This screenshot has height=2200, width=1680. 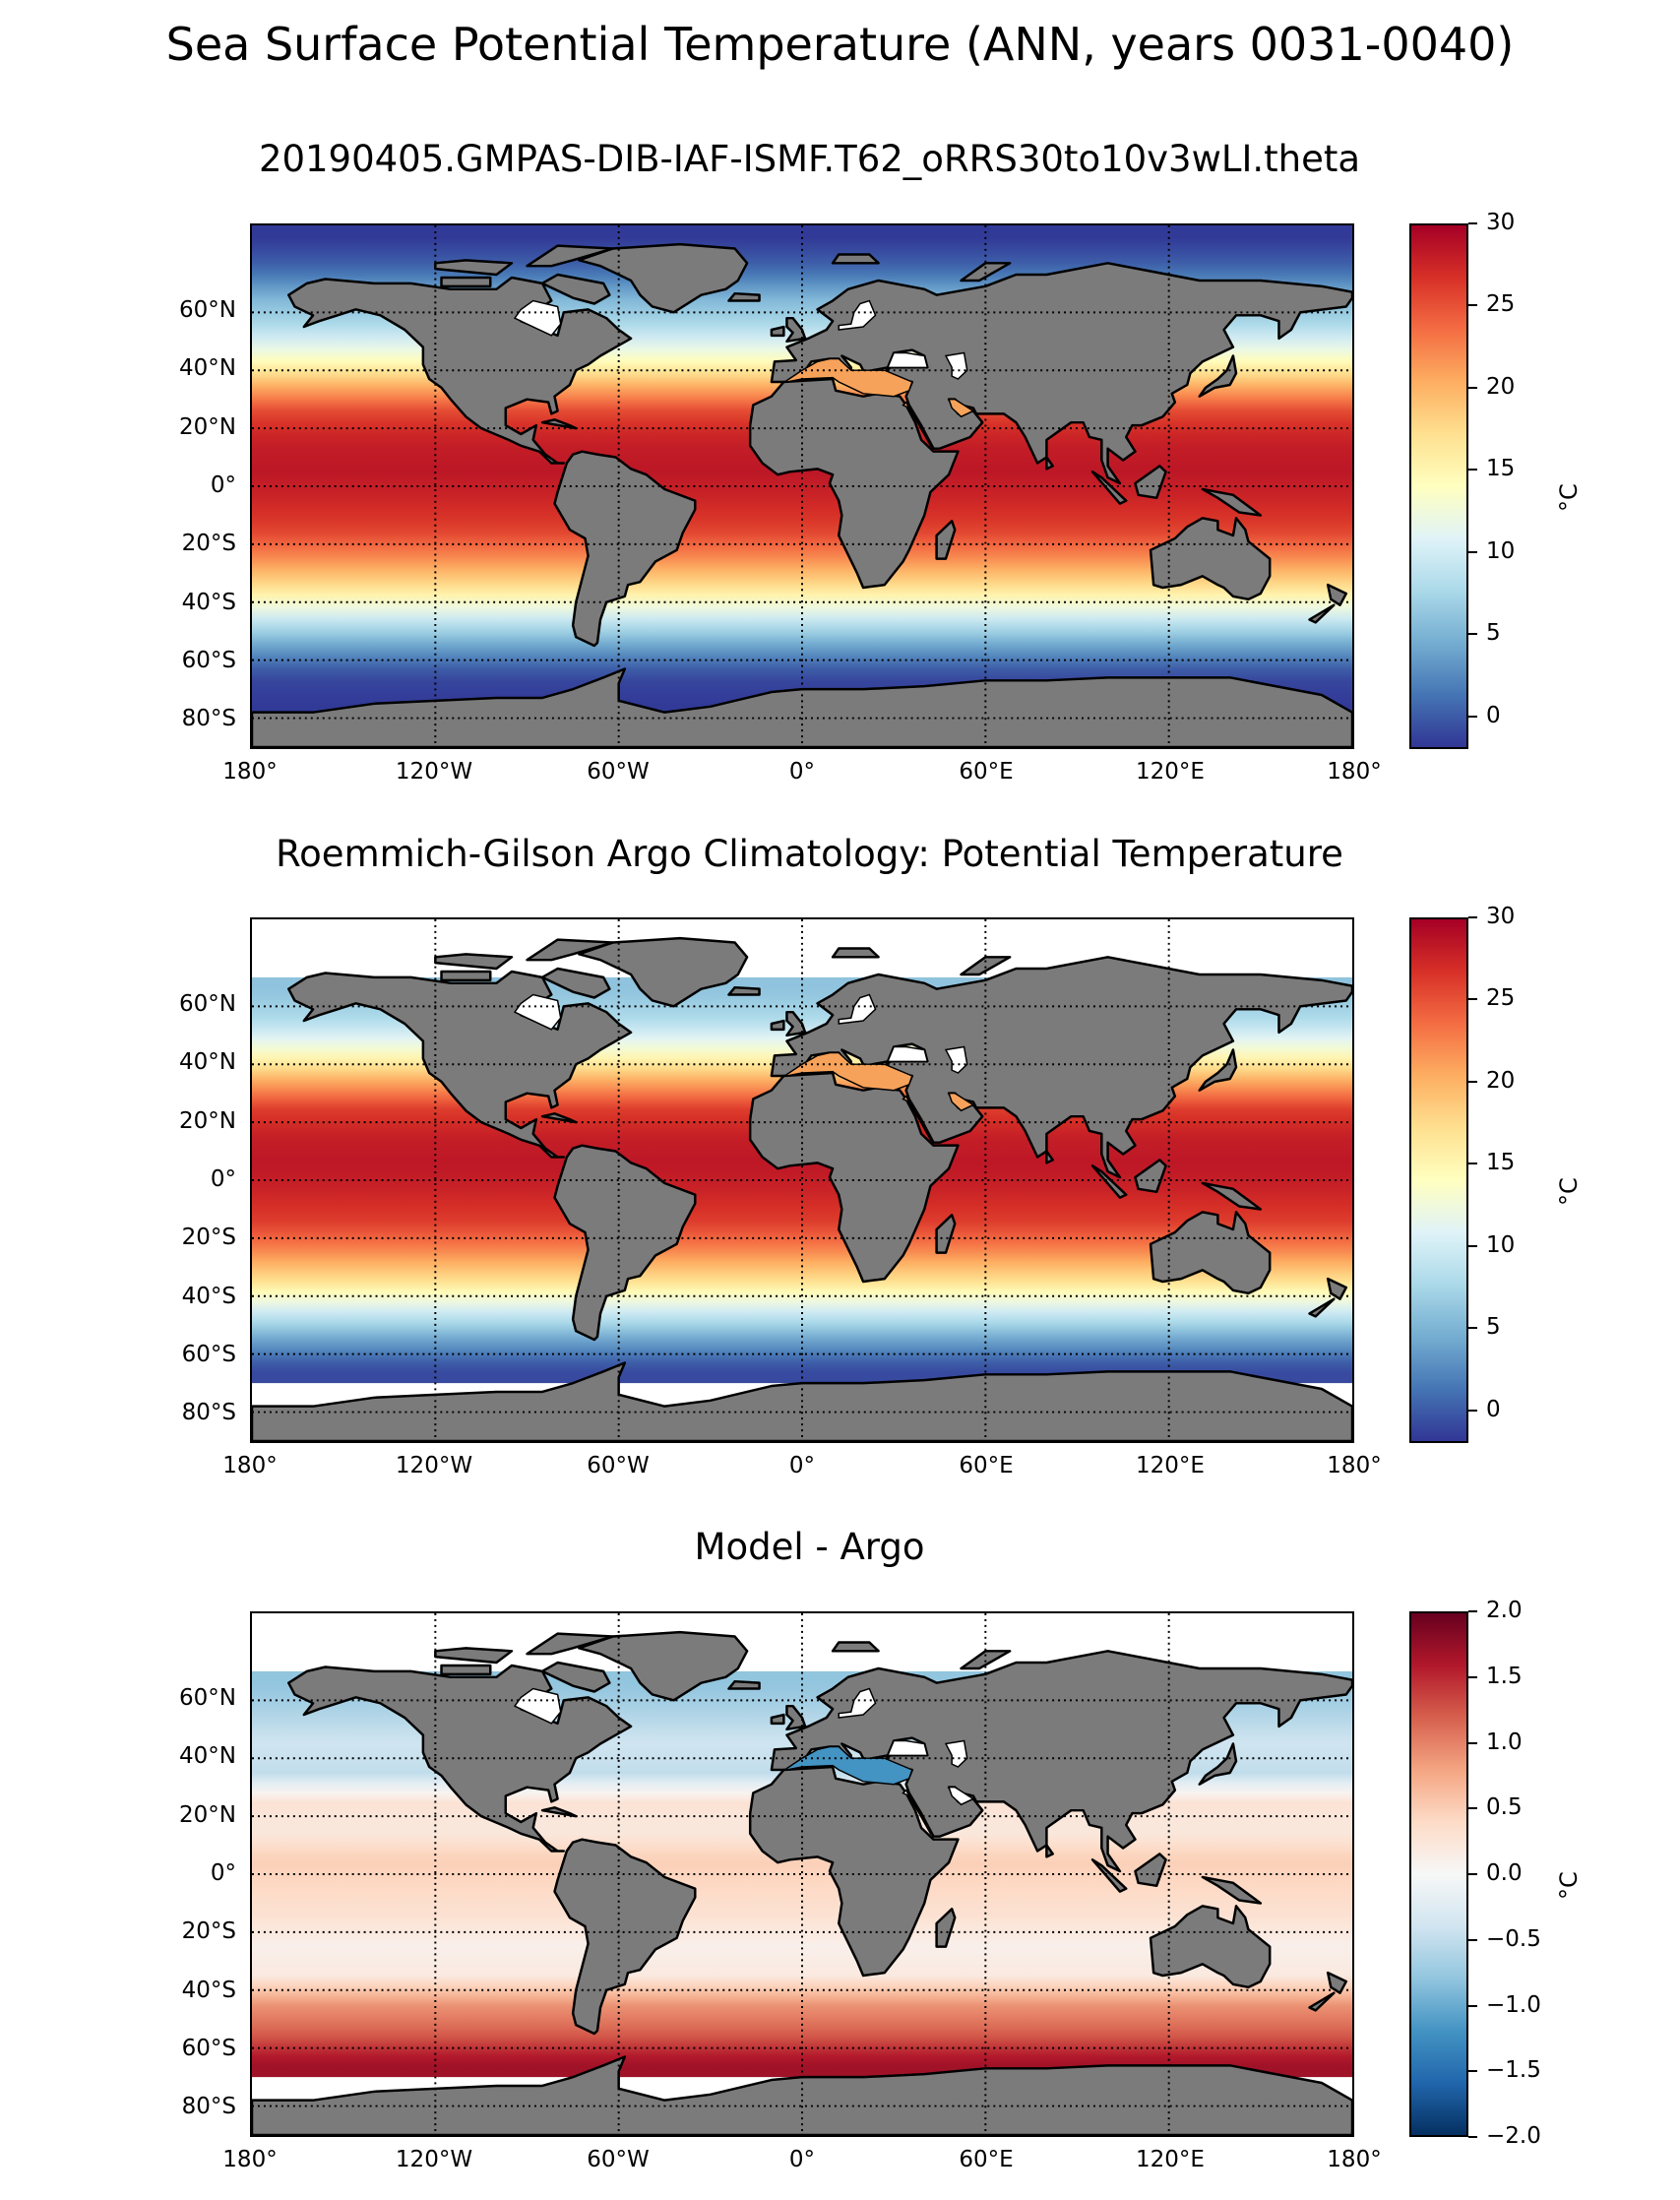 What do you see at coordinates (777, 1025) in the screenshot?
I see `land-ireland` at bounding box center [777, 1025].